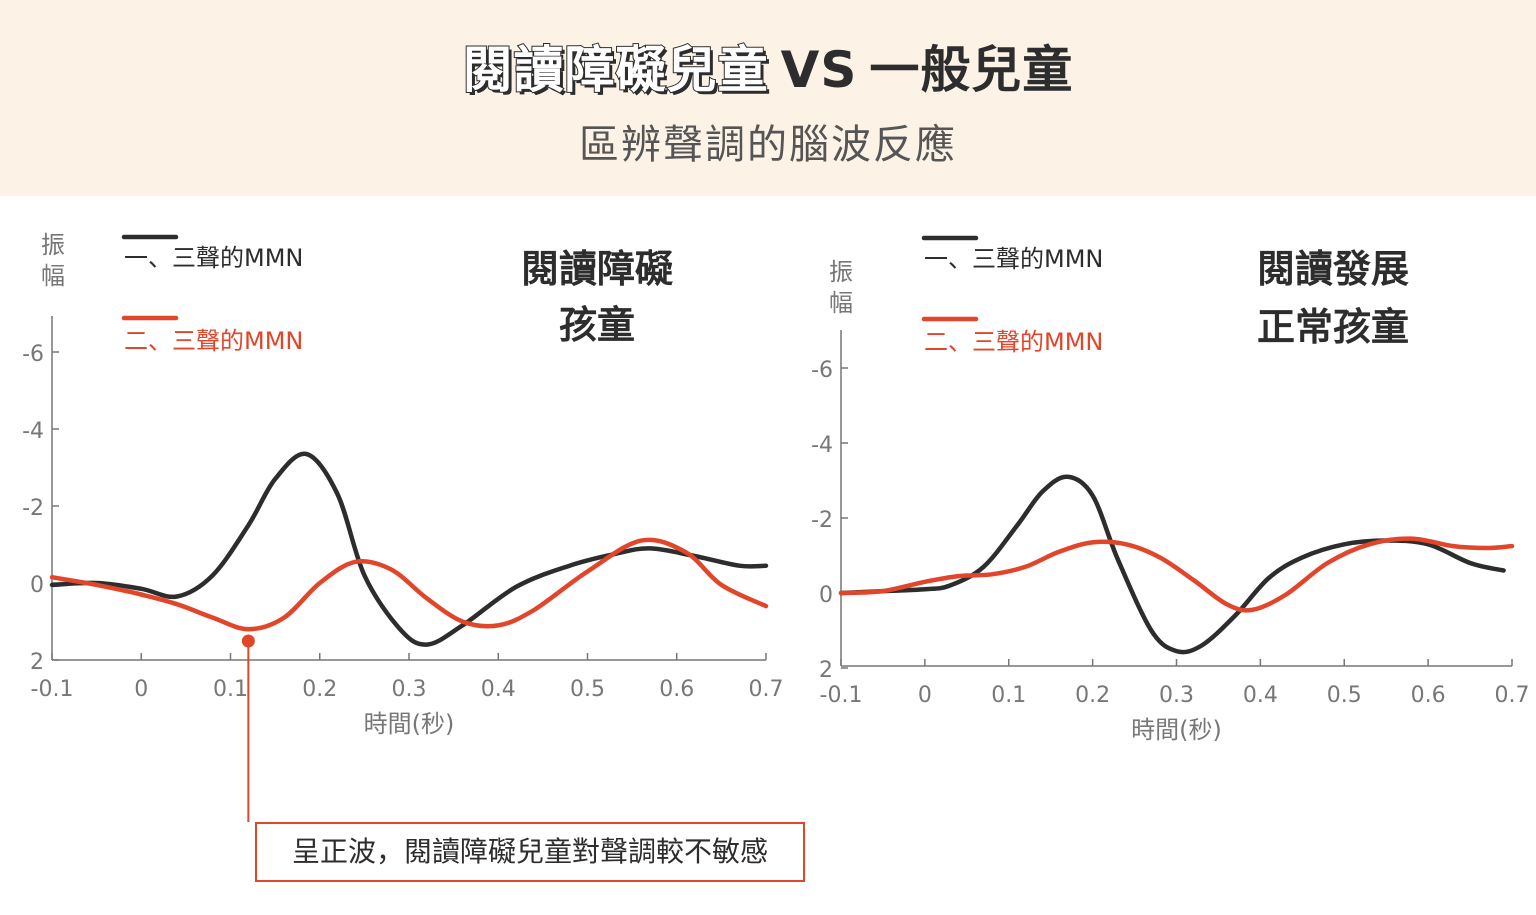 This screenshot has height=915, width=1536. Describe the element at coordinates (1176, 730) in the screenshot. I see `typical-x-axis-label: 時間(秒)` at that location.